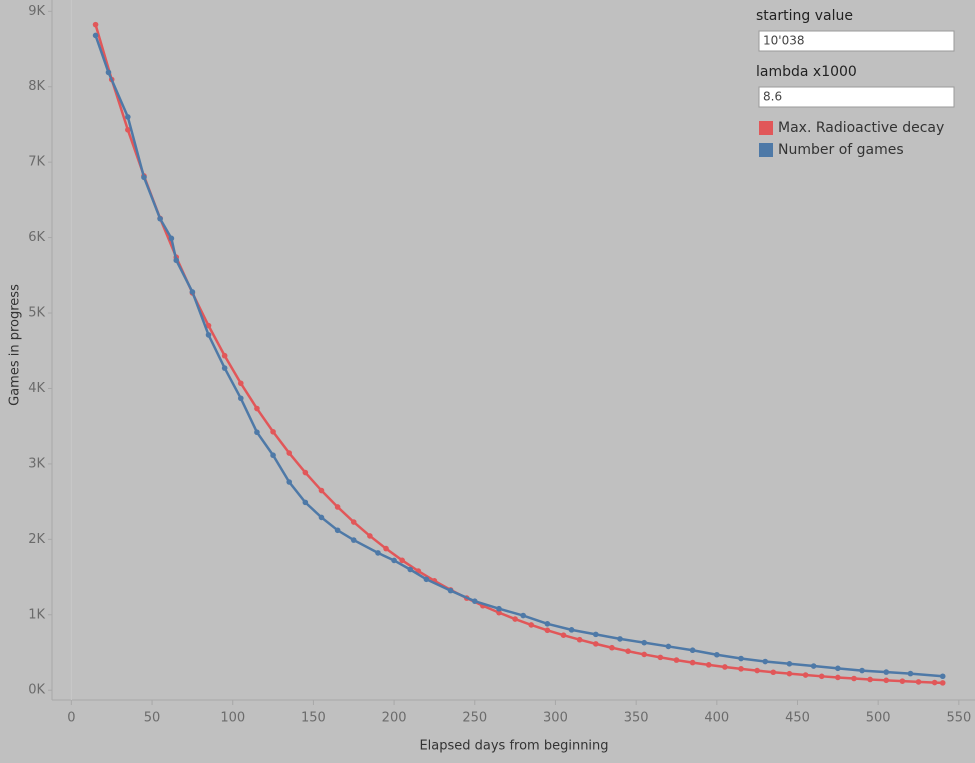 The height and width of the screenshot is (763, 975). I want to click on y-tick-label: 2K, so click(36, 539).